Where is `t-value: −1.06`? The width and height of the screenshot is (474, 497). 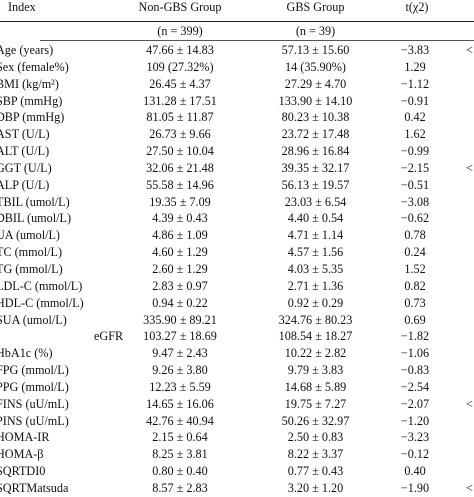 t-value: −1.06 is located at coordinates (415, 353).